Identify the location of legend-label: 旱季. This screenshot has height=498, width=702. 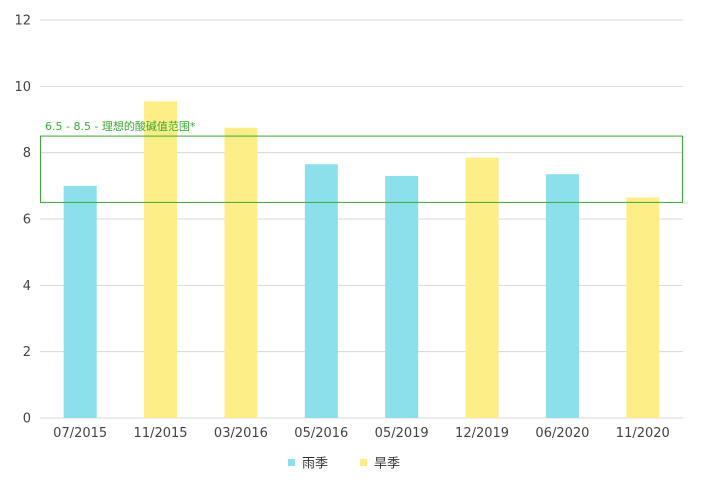
(387, 464).